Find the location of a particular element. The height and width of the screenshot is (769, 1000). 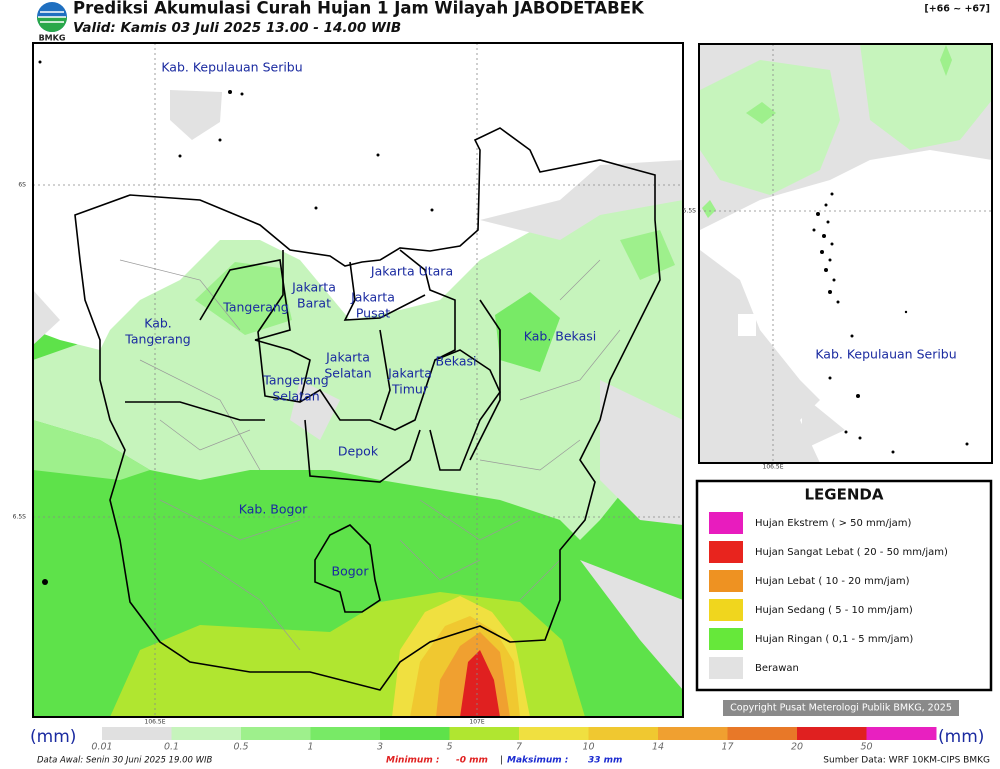

colorbar-tick-label: 3 is located at coordinates (380, 747).